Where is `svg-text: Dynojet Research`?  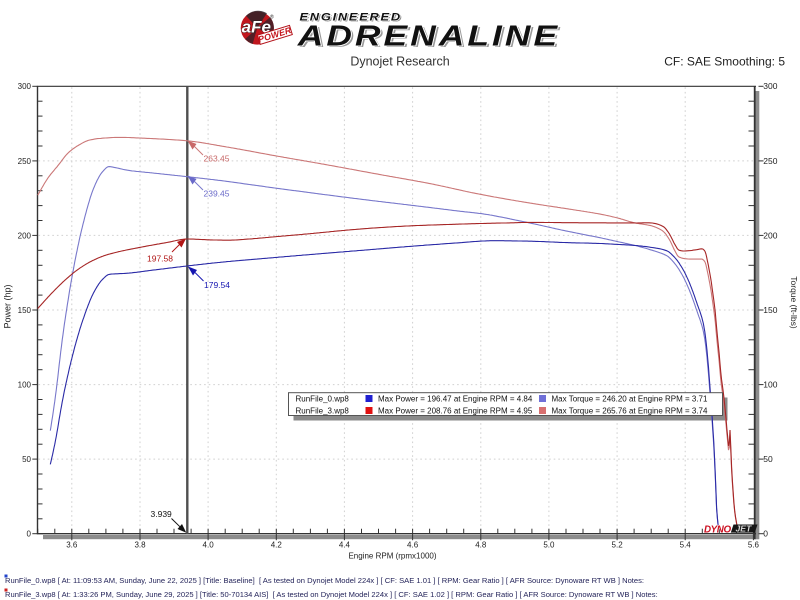
svg-text: Dynojet Research is located at coordinates (399, 62).